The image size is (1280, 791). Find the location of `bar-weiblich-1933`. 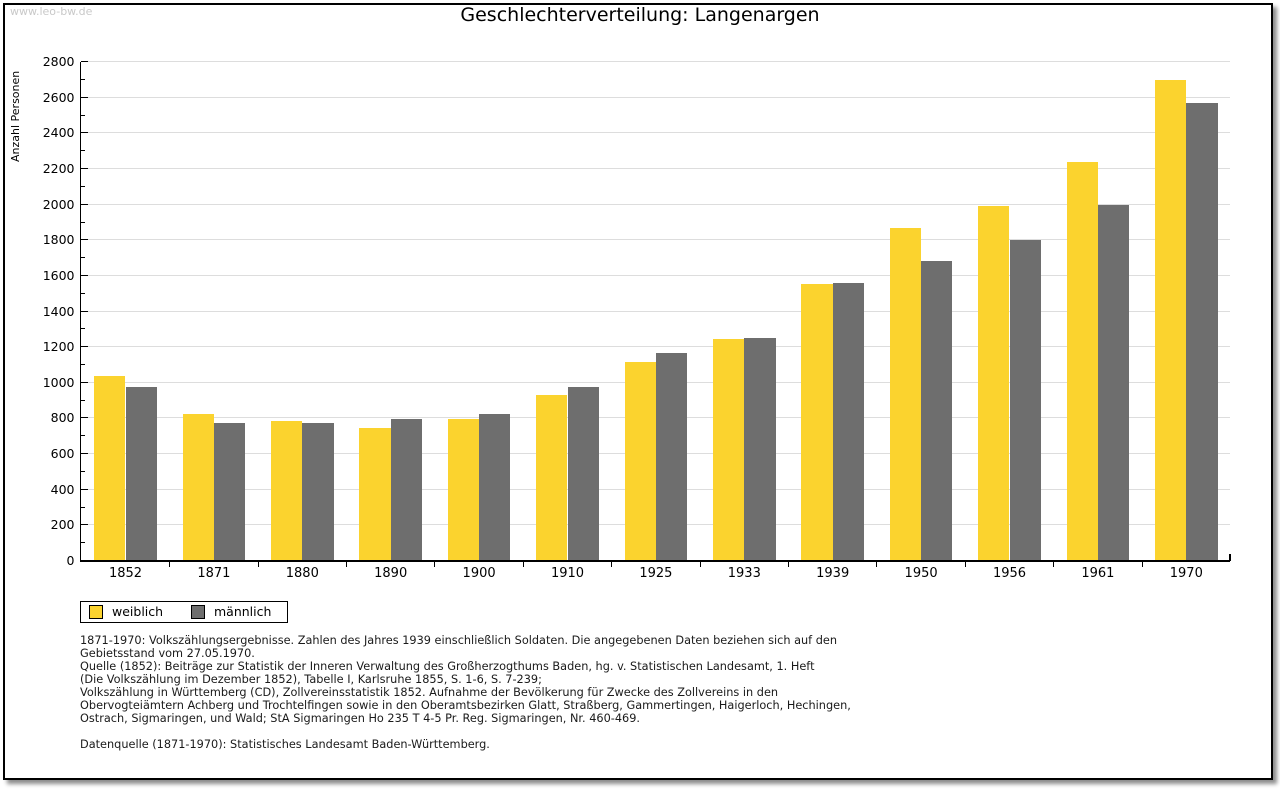

bar-weiblich-1933 is located at coordinates (728, 449).